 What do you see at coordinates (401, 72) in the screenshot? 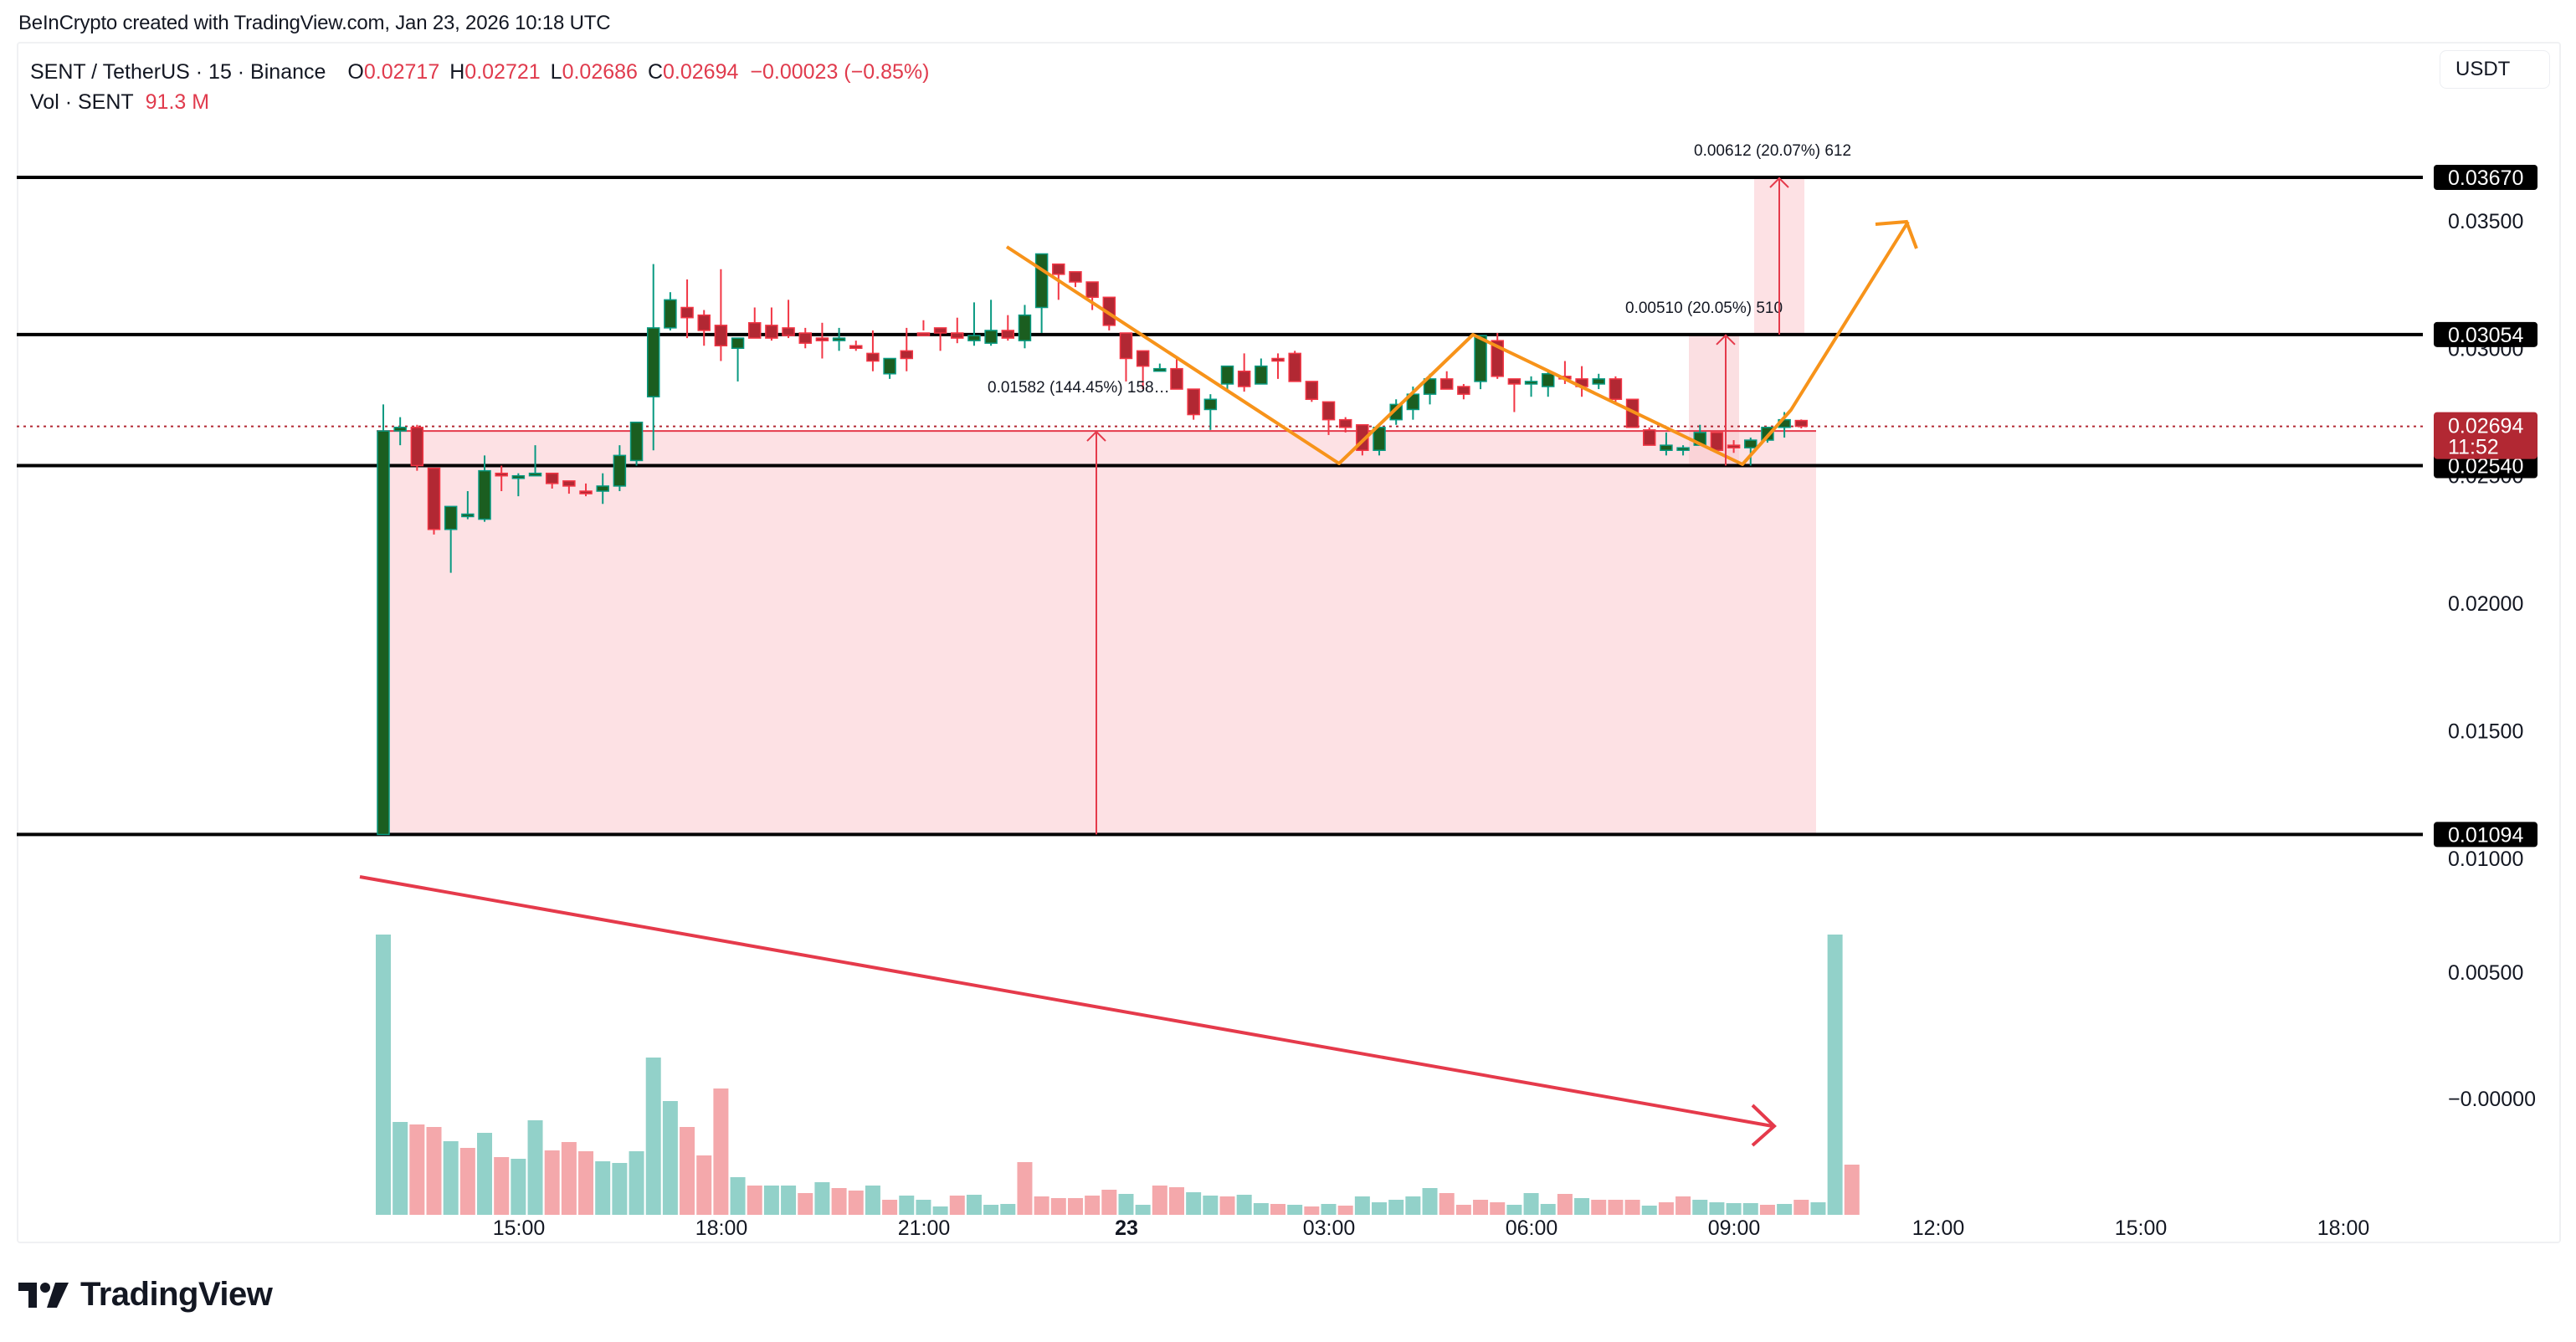
I see `open-value: 0.02717` at bounding box center [401, 72].